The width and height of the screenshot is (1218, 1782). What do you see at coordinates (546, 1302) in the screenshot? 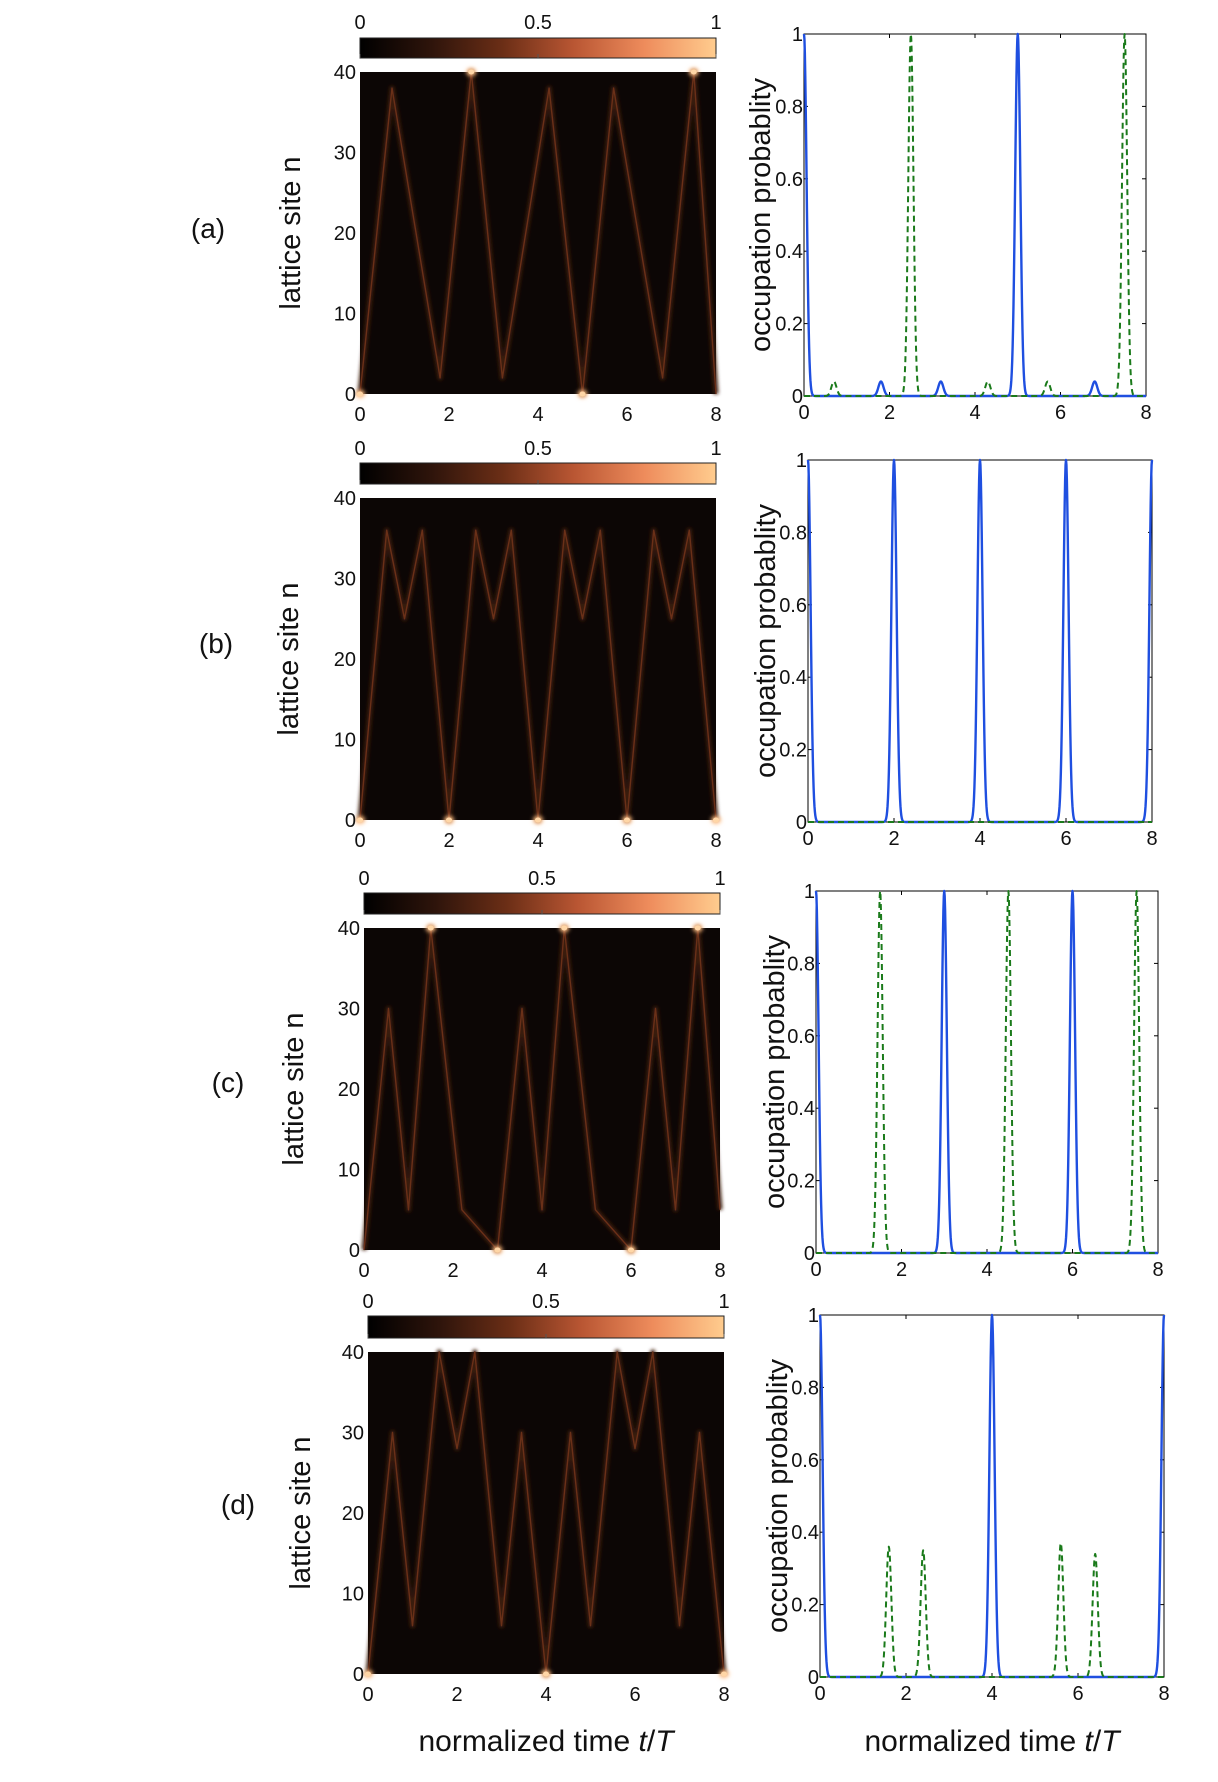
I see `colorbar-tick-label: 0.5` at bounding box center [546, 1302].